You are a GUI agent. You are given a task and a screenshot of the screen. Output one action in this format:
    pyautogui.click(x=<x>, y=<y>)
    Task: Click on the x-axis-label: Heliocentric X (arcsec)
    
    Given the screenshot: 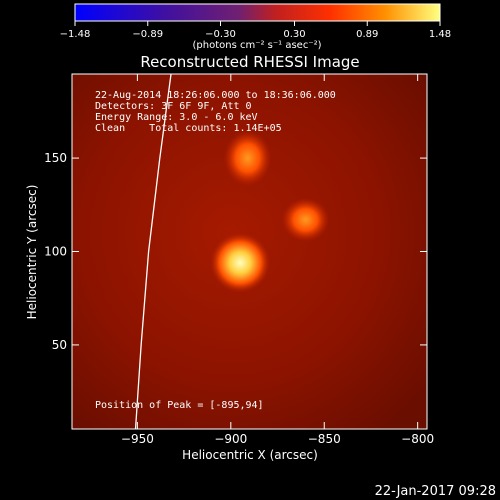 What is the action you would take?
    pyautogui.click(x=250, y=455)
    